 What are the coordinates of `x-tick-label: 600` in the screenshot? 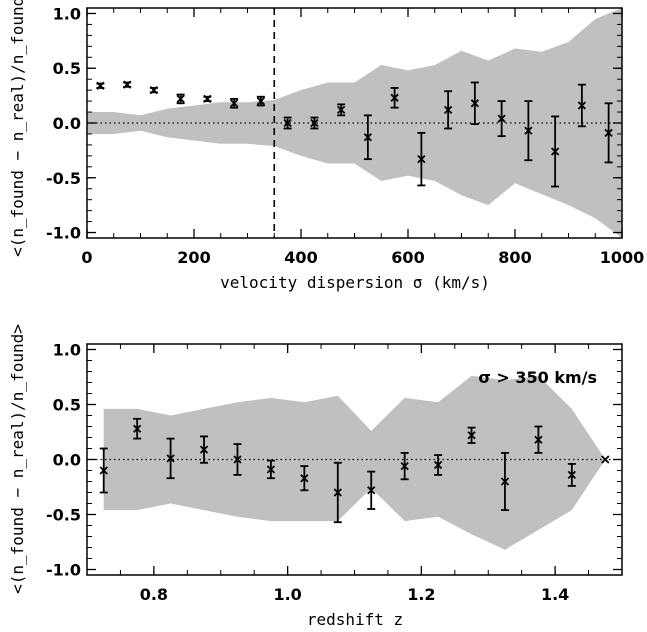 It's located at (407, 257).